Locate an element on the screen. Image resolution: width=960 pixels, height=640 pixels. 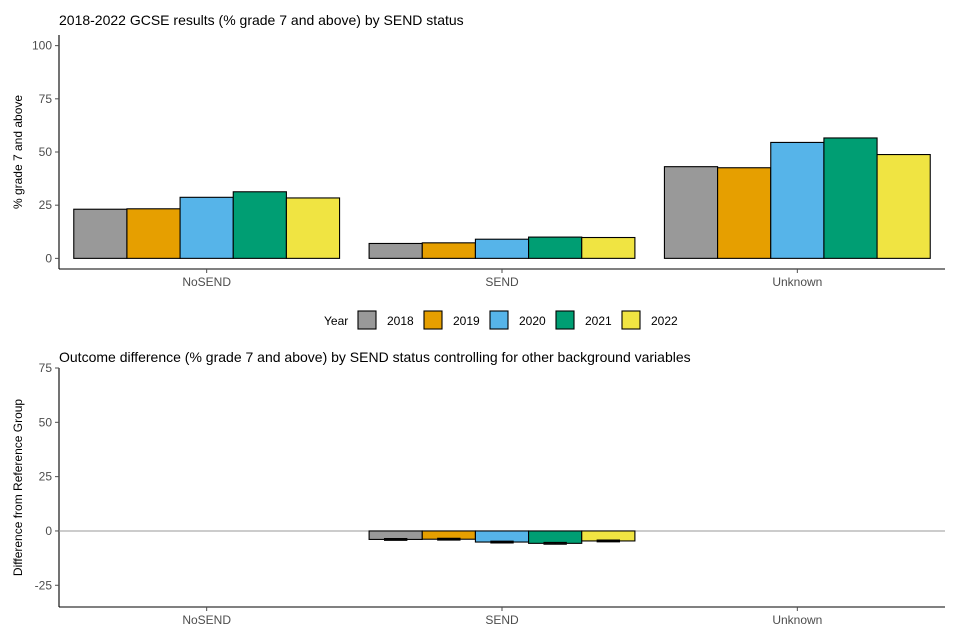
legend-label-2021: 2021 is located at coordinates (598, 321).